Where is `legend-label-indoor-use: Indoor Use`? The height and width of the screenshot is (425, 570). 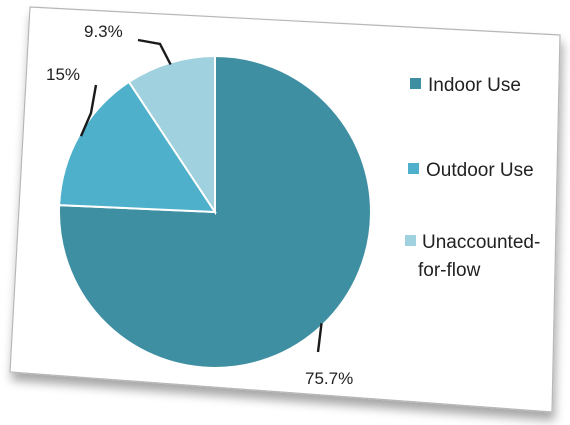 legend-label-indoor-use: Indoor Use is located at coordinates (474, 85).